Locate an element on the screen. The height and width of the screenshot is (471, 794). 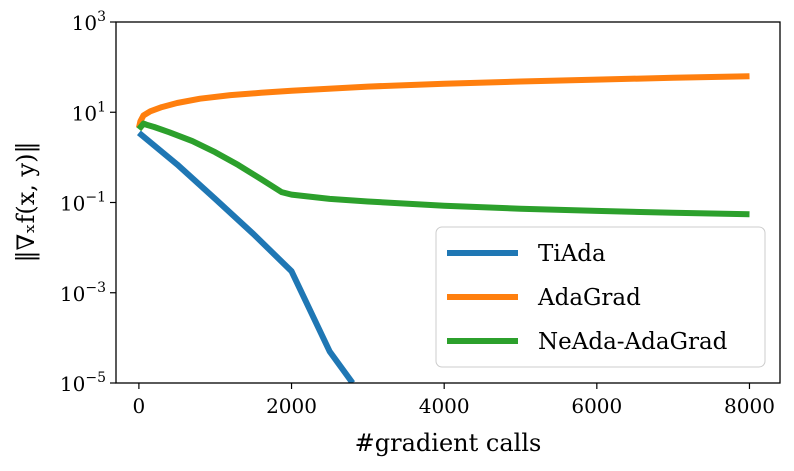
x-axis-title: #gradient calls is located at coordinates (448, 443).